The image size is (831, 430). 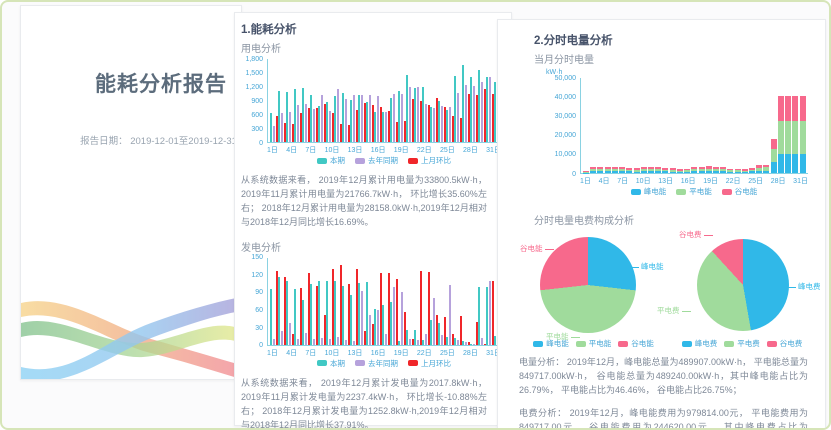 What do you see at coordinates (742, 343) in the screenshot?
I see `legend-item: 平电费` at bounding box center [742, 343].